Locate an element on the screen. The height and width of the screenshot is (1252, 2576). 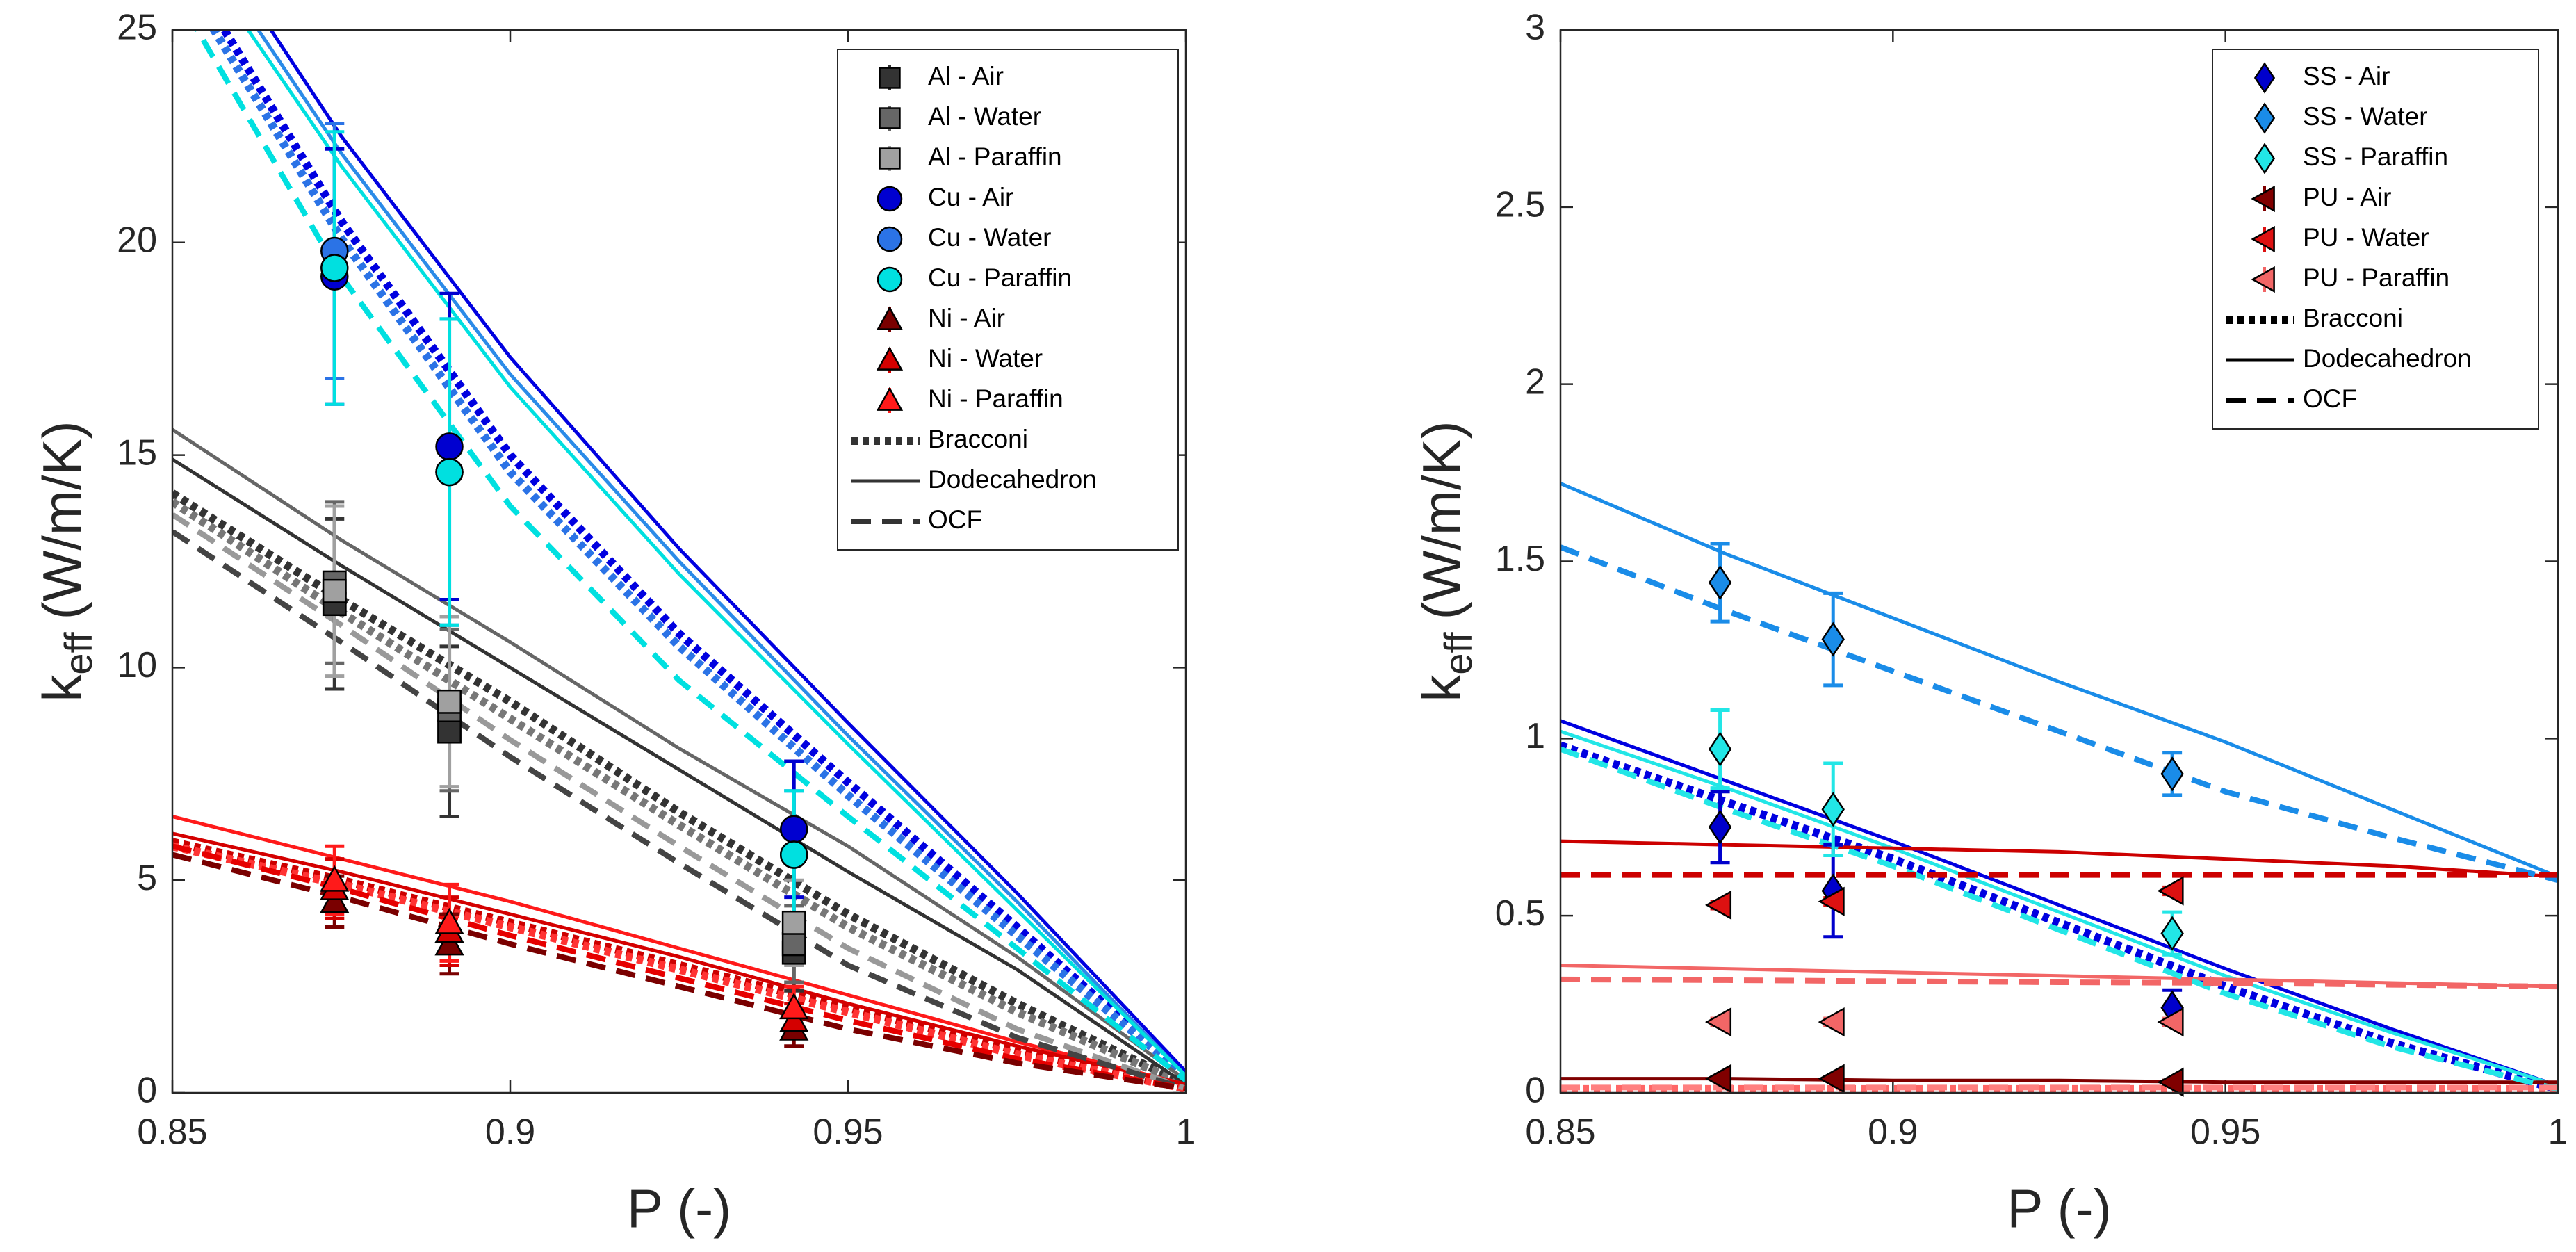
x-axis-label: P (-) is located at coordinates (679, 1208).